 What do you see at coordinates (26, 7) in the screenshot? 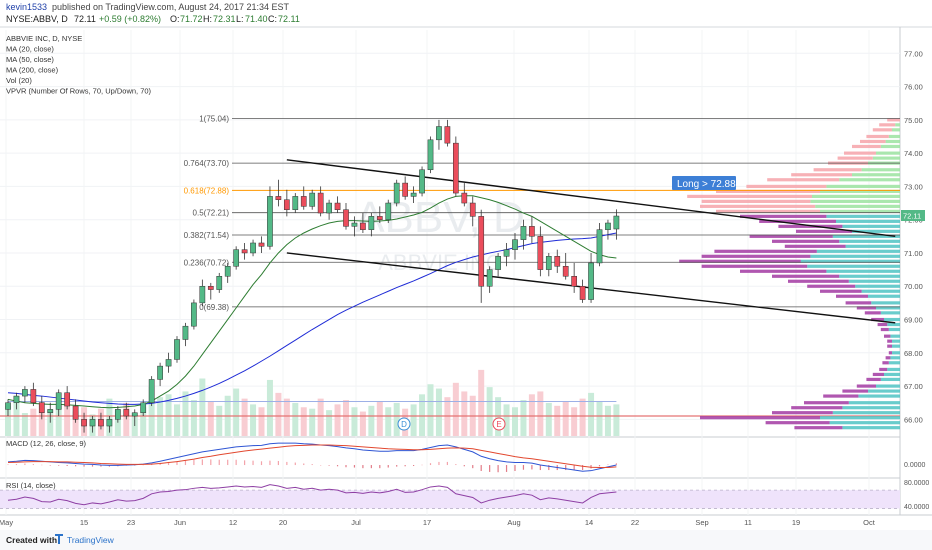
I see `author-link: kevin1533` at bounding box center [26, 7].